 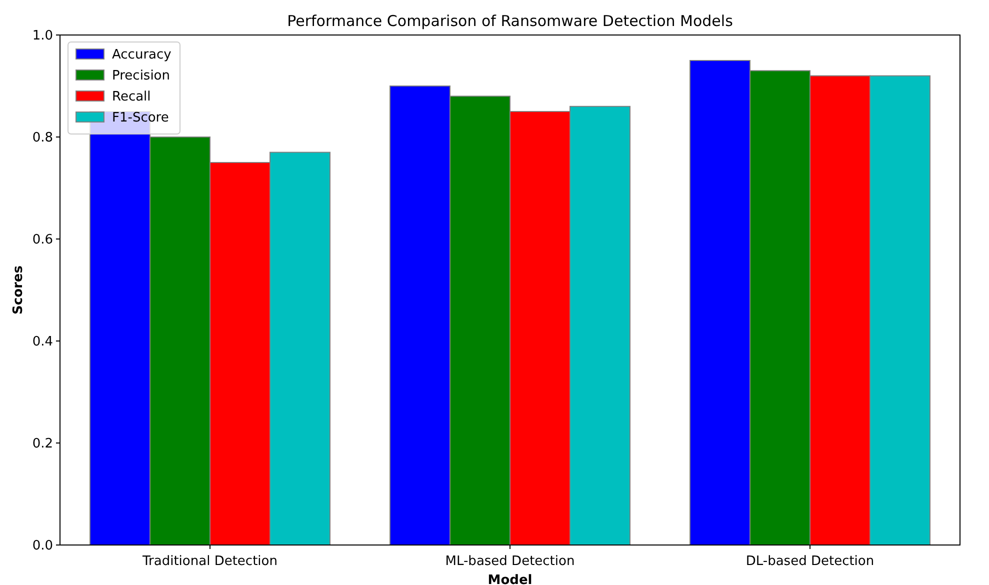 What do you see at coordinates (510, 579) in the screenshot?
I see `x-axis-title: Model` at bounding box center [510, 579].